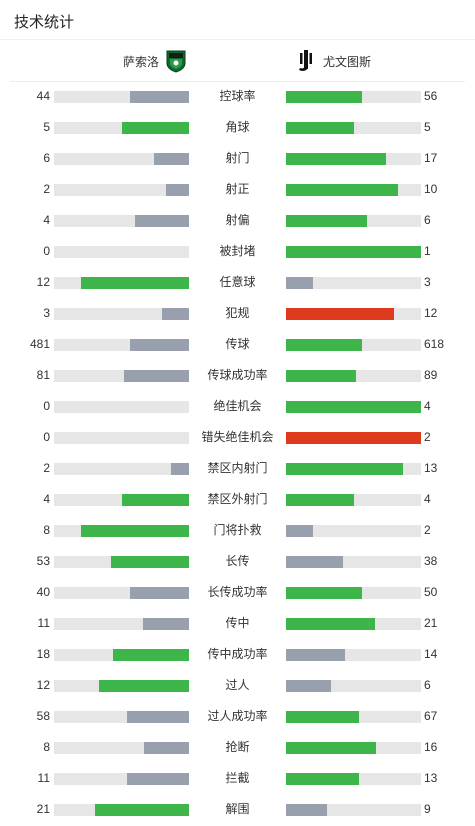 The width and height of the screenshot is (475, 826). What do you see at coordinates (431, 189) in the screenshot?
I see `away-stat-value: 10` at bounding box center [431, 189].